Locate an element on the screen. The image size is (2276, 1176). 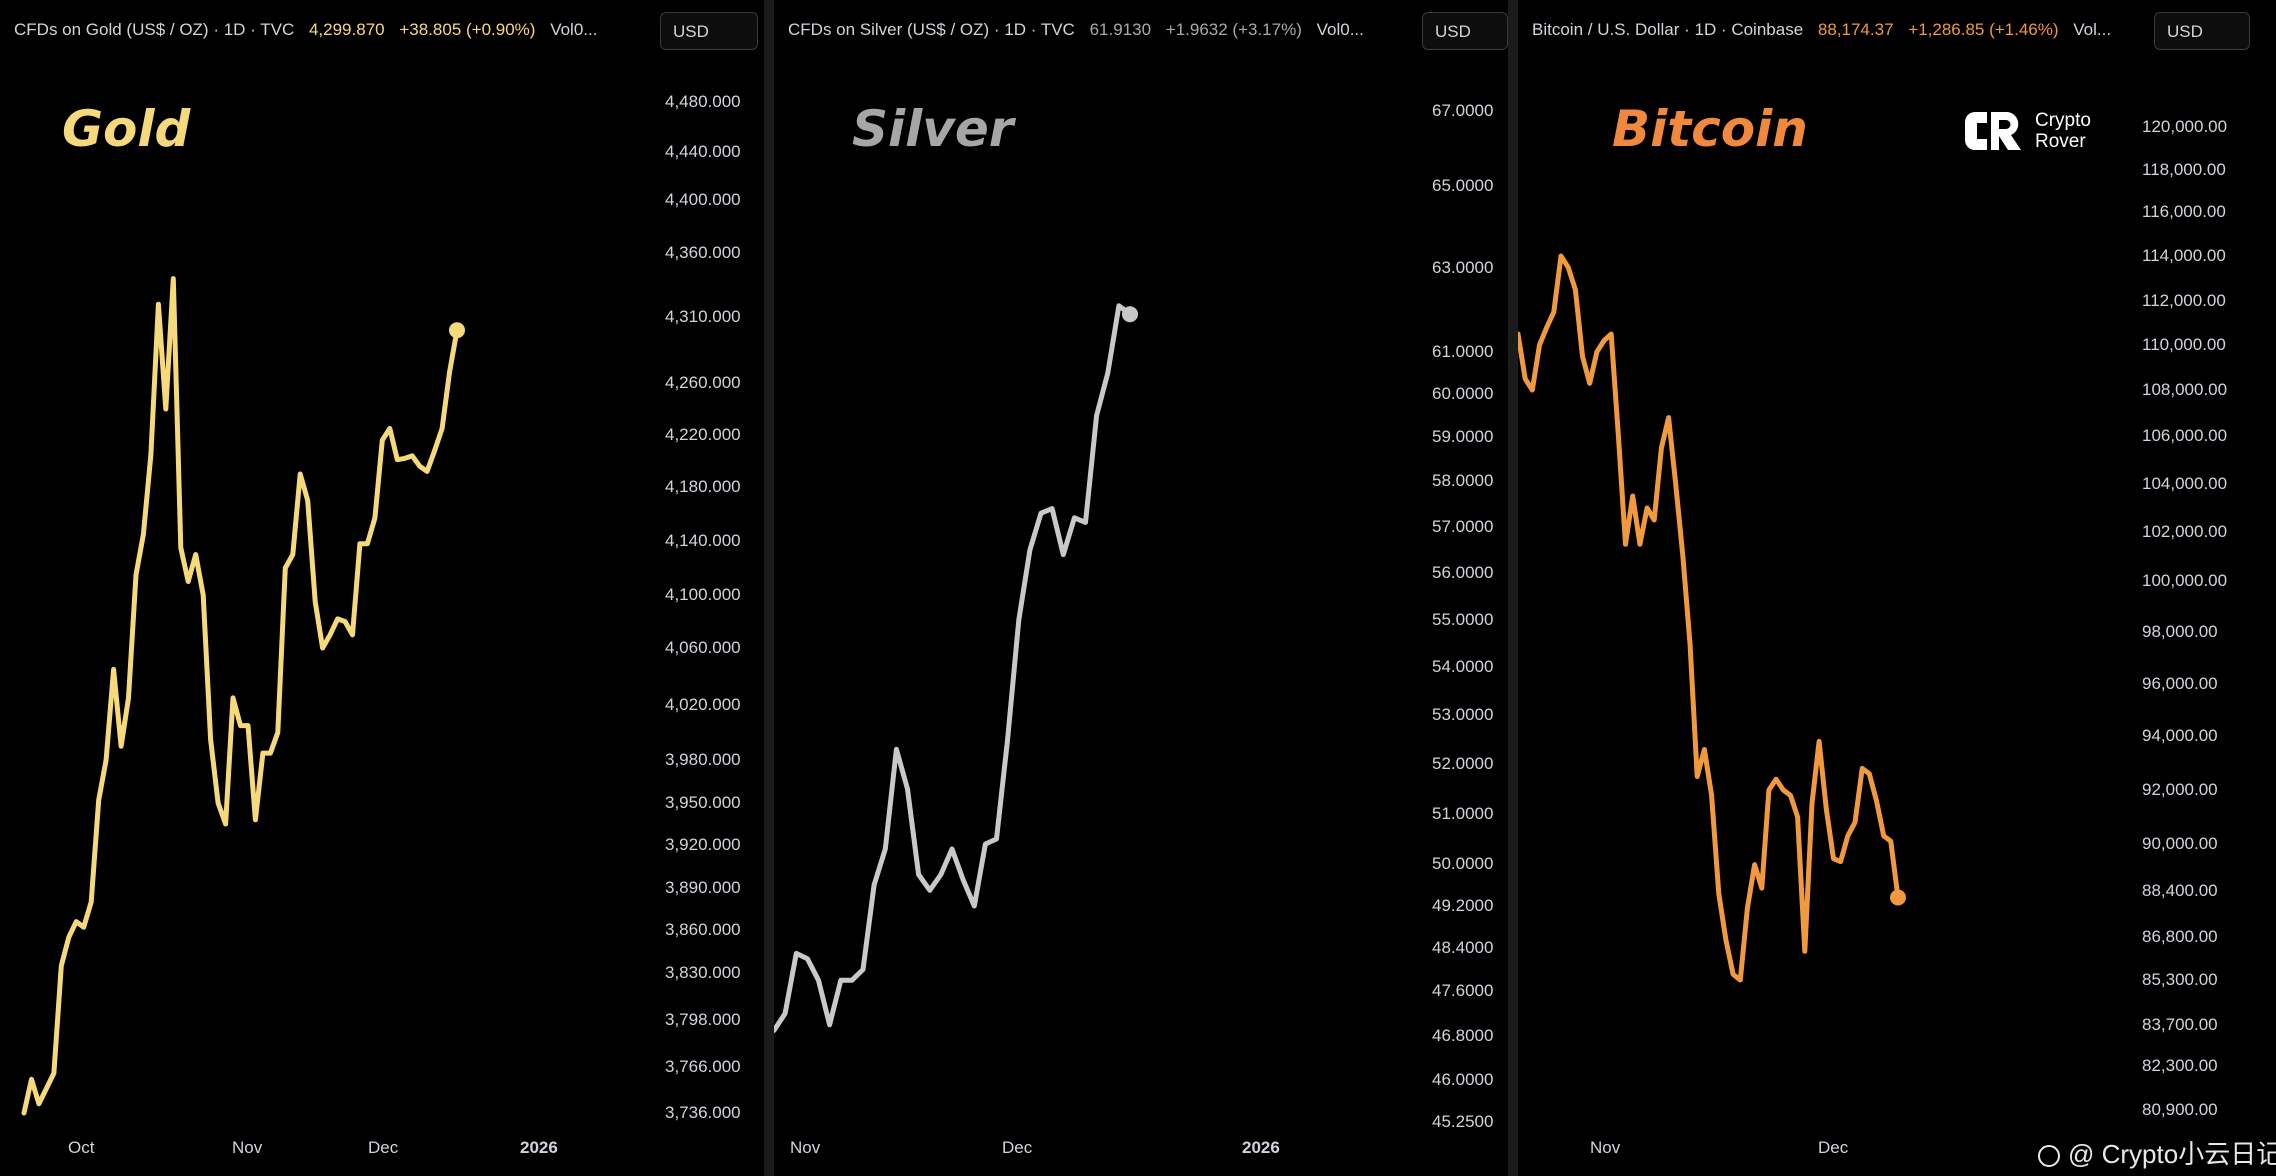
silver-x-tick-label: Nov is located at coordinates (805, 1147).